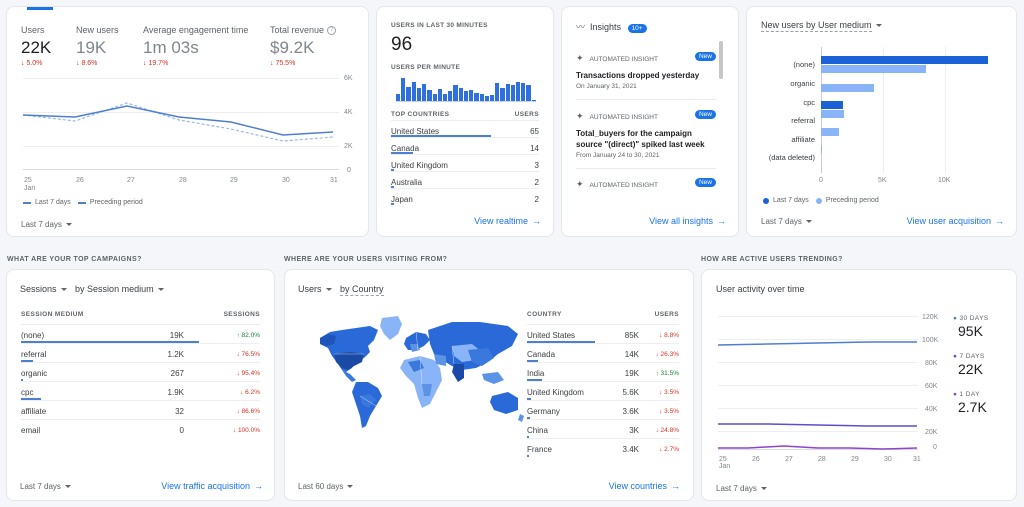 The image size is (1024, 507). I want to click on table-row: United States 85K ↓ 8.8%, so click(603, 333).